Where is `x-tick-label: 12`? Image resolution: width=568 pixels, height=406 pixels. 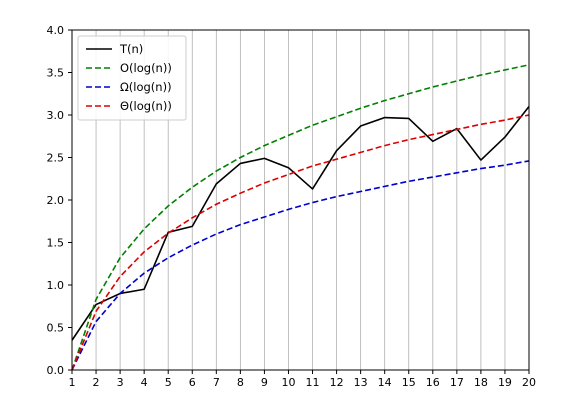
x-tick-label: 12 is located at coordinates (337, 382).